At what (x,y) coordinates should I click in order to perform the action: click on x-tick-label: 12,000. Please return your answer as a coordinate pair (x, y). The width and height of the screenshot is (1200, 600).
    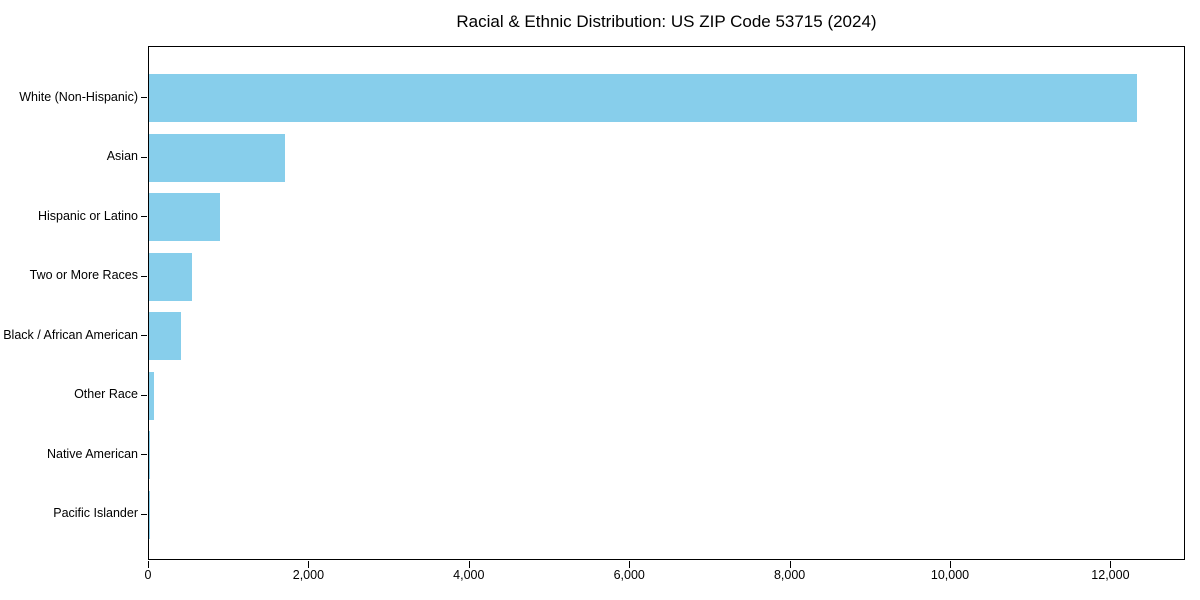
    Looking at the image, I should click on (1110, 575).